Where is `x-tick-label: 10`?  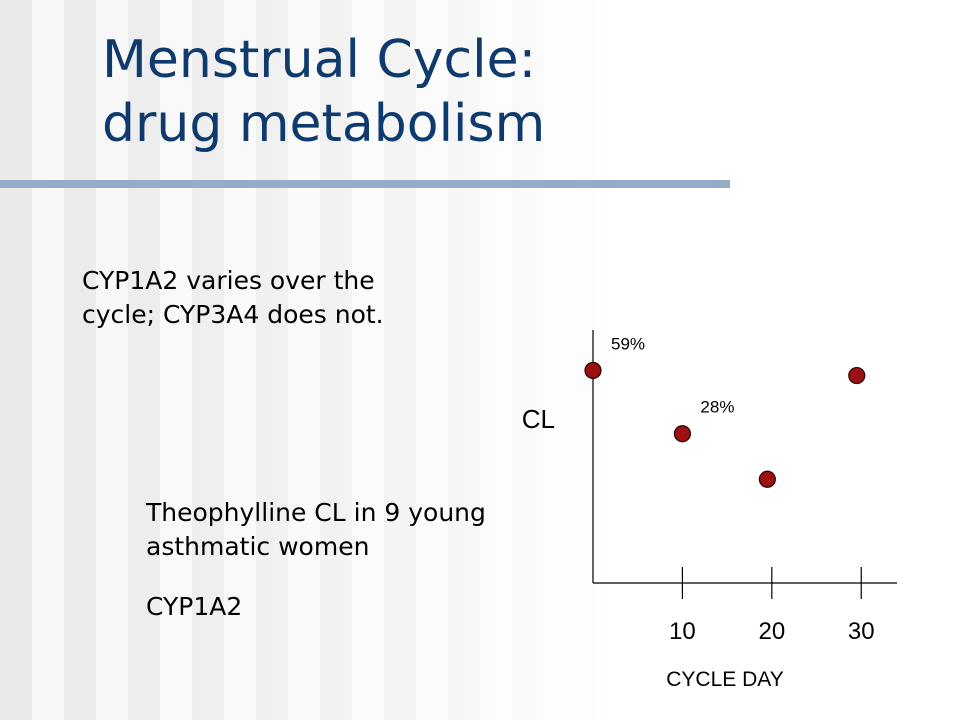
x-tick-label: 10 is located at coordinates (682, 631).